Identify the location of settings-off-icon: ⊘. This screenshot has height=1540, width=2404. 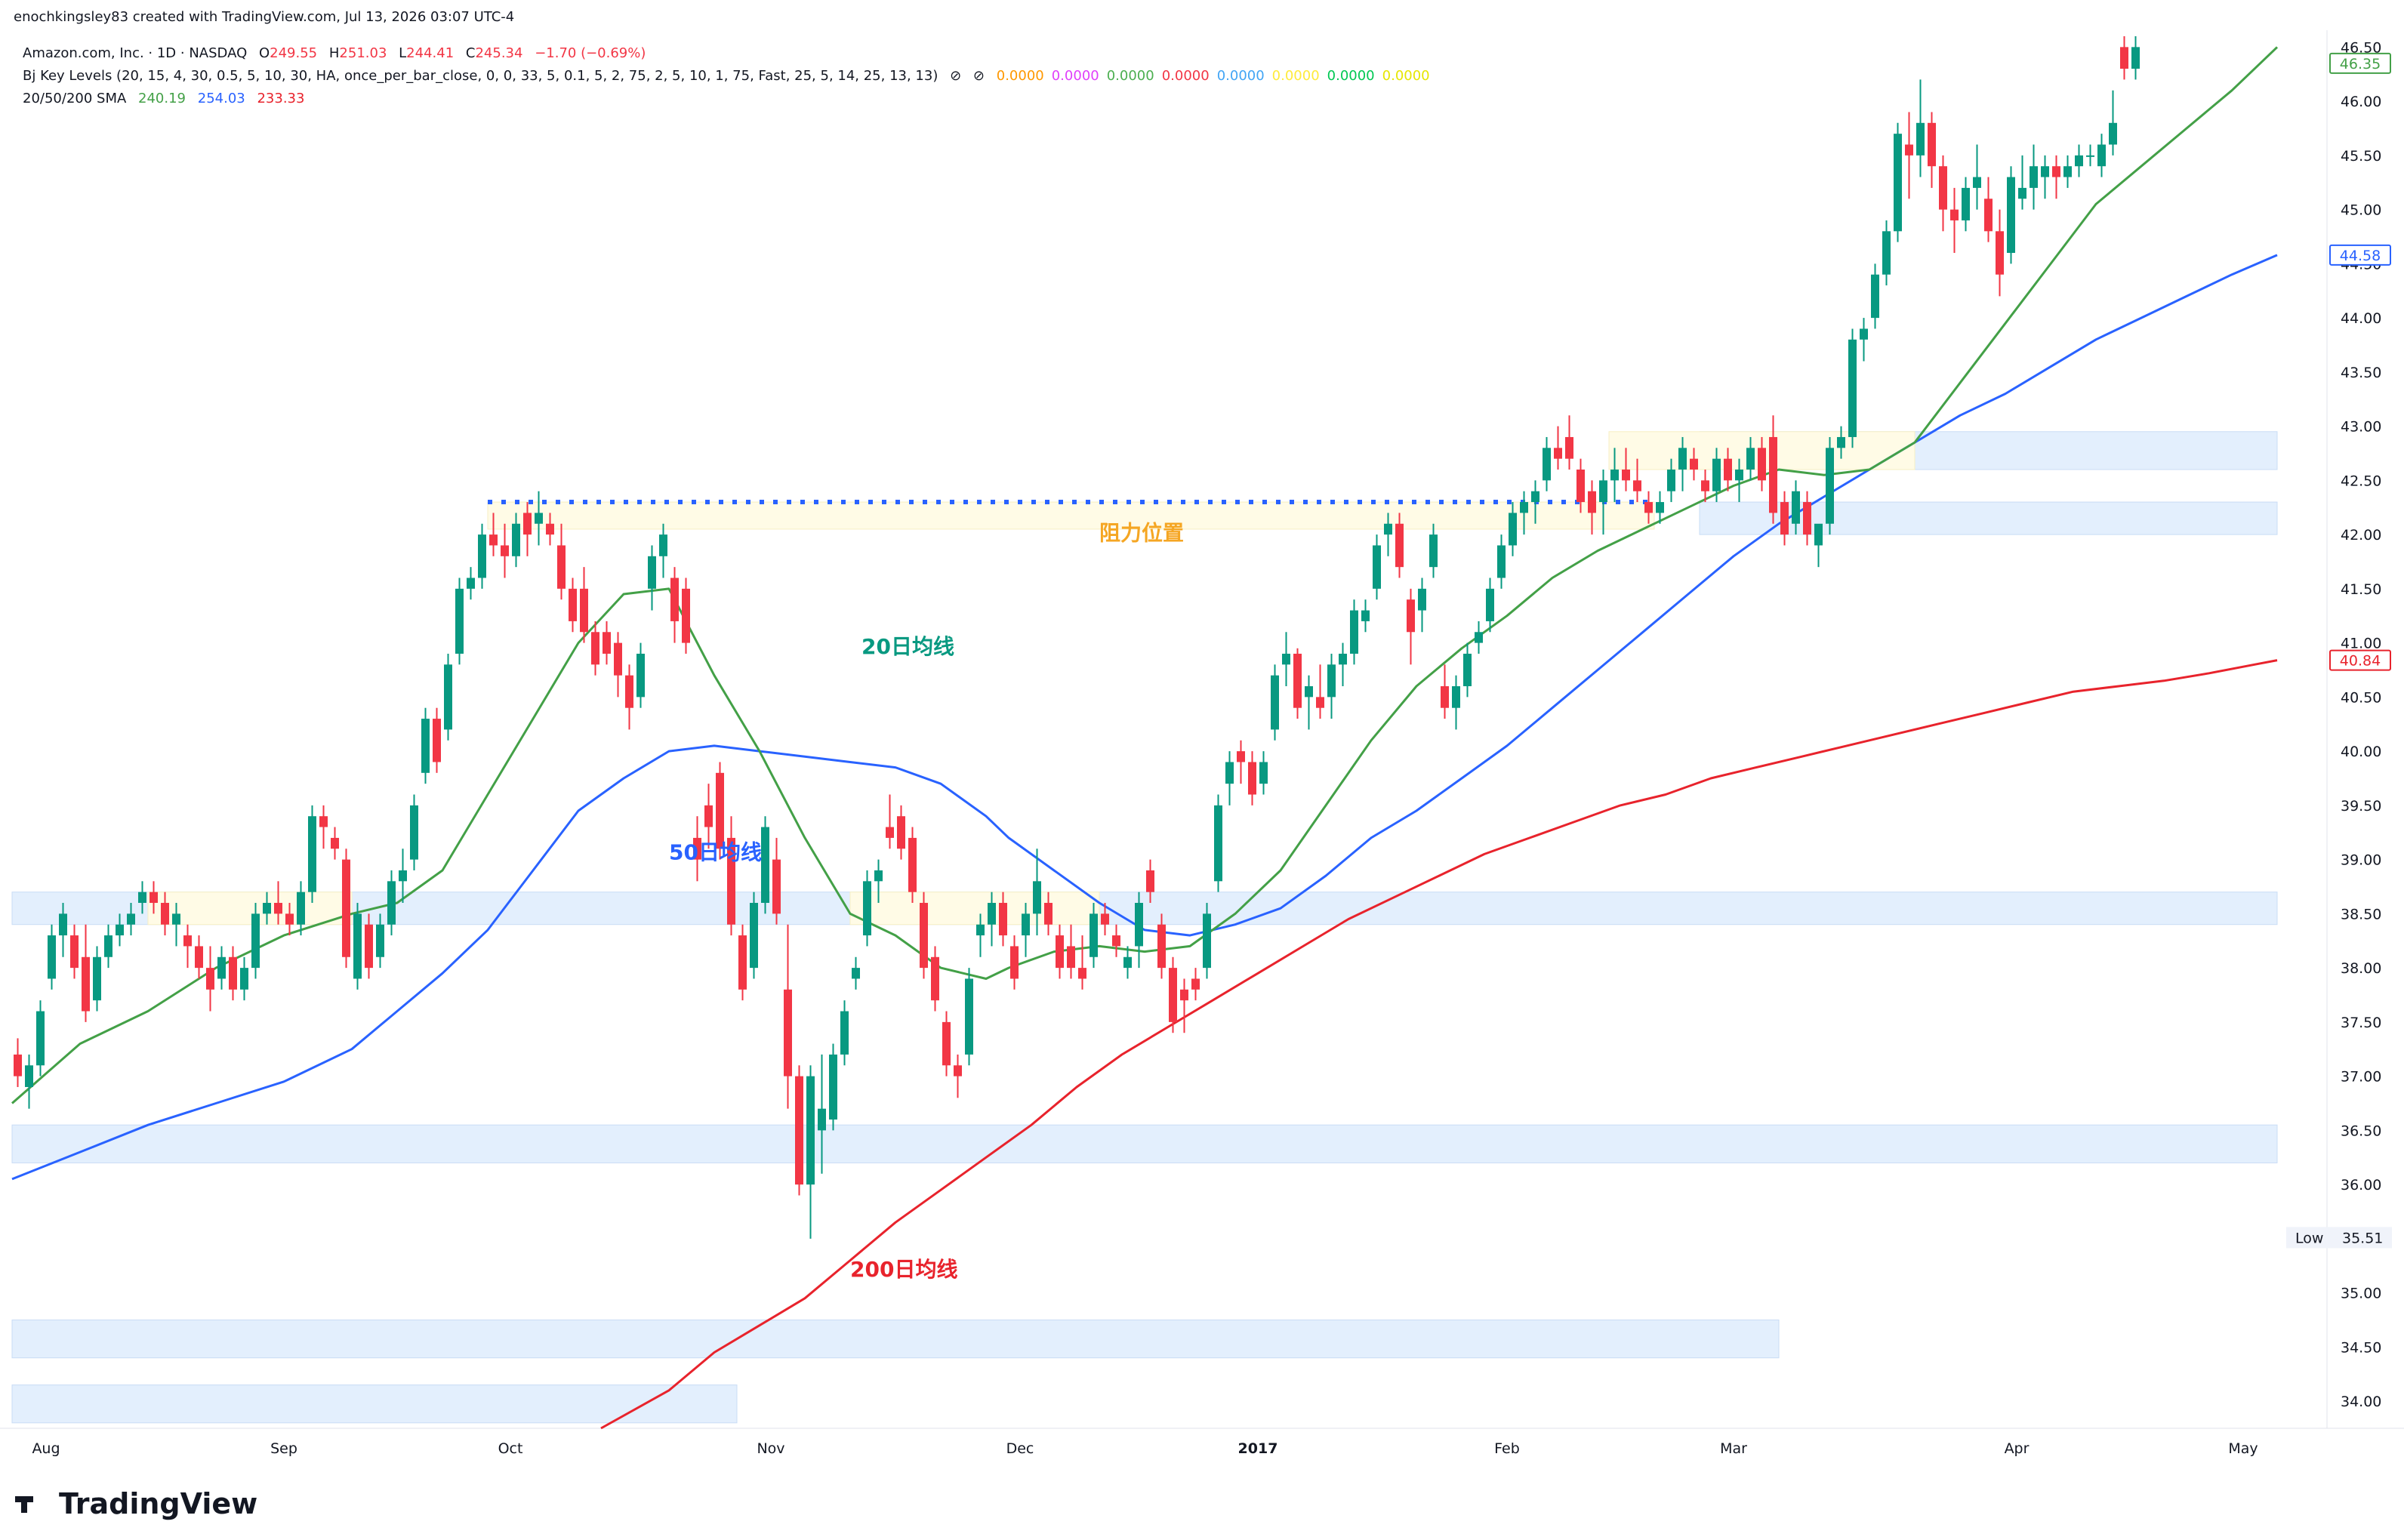
(978, 76).